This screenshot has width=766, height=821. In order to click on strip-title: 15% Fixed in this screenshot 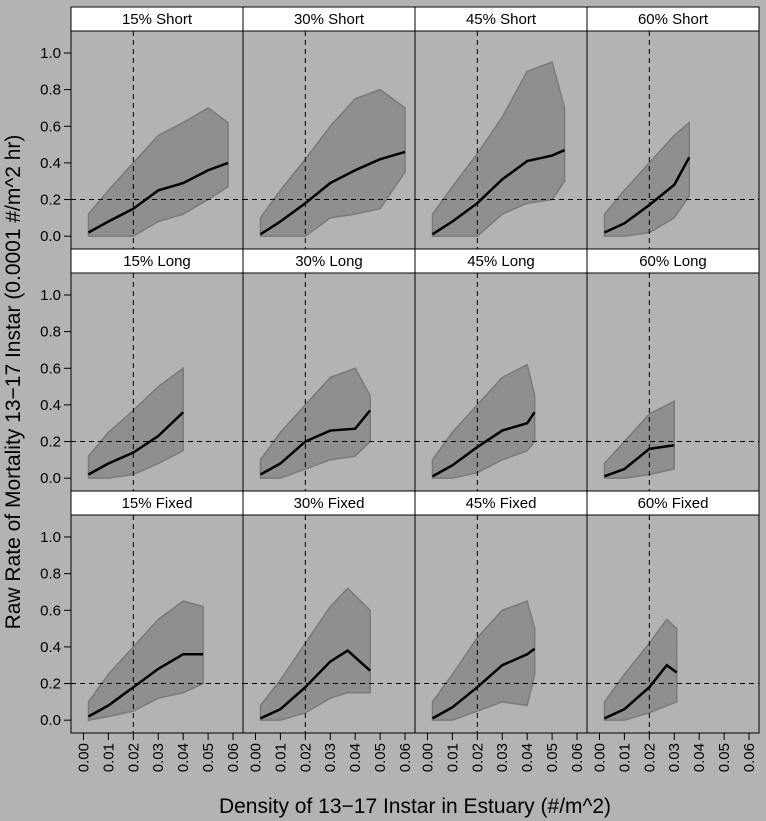, I will do `click(157, 503)`.